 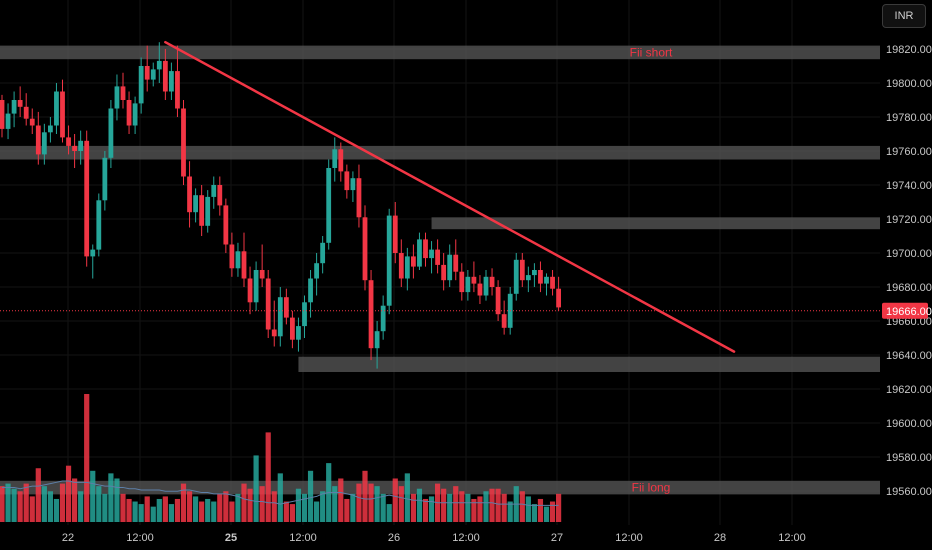 What do you see at coordinates (909, 390) in the screenshot?
I see `price-tick-label: 19620.00` at bounding box center [909, 390].